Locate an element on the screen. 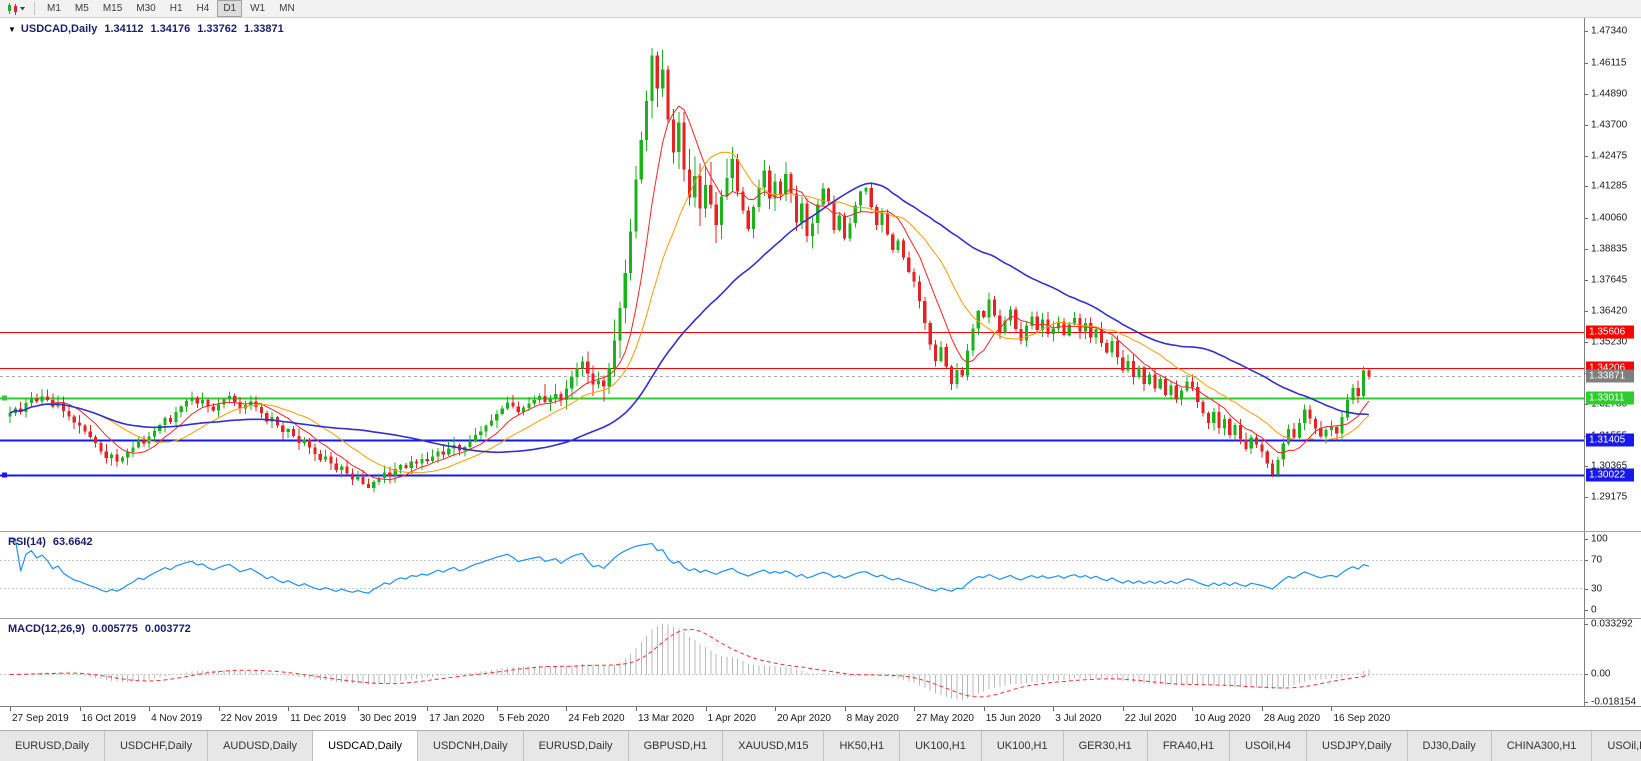  toolbar-separator is located at coordinates (34, 8).